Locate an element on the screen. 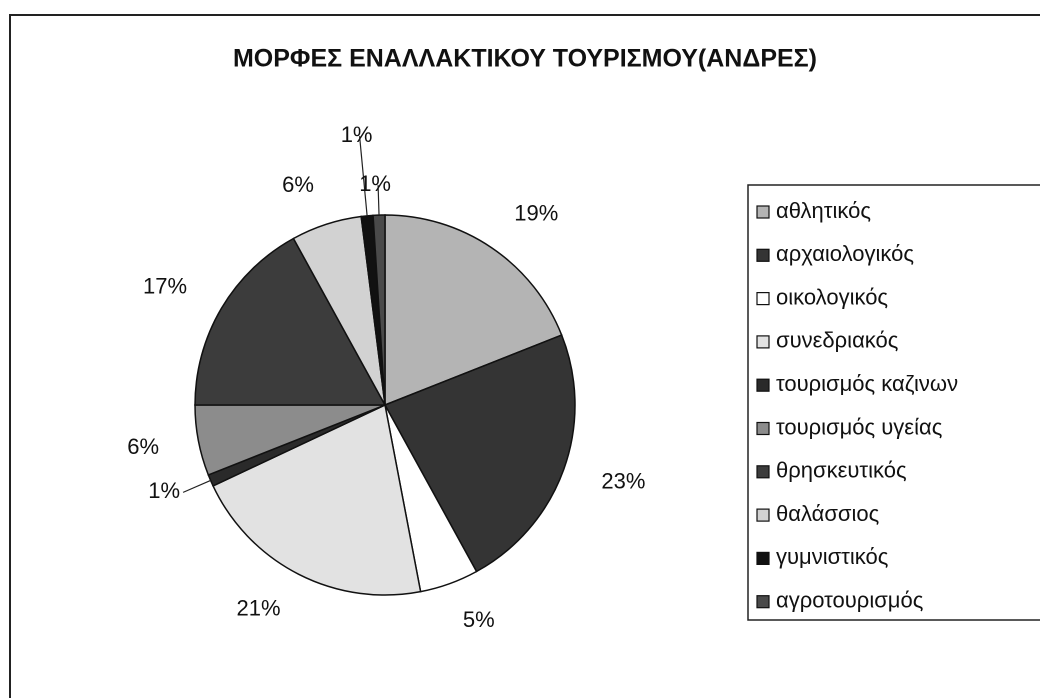 Image resolution: width=1040 pixels, height=698 pixels. legend-label: γυμνιστικός is located at coordinates (832, 556).